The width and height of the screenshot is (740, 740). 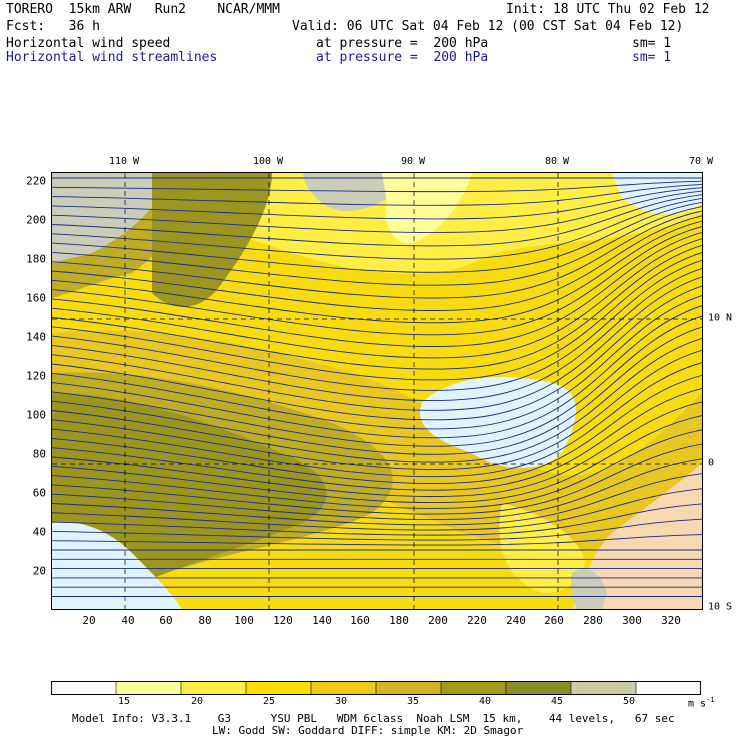 What do you see at coordinates (516, 620) in the screenshot?
I see `x-tick: 240` at bounding box center [516, 620].